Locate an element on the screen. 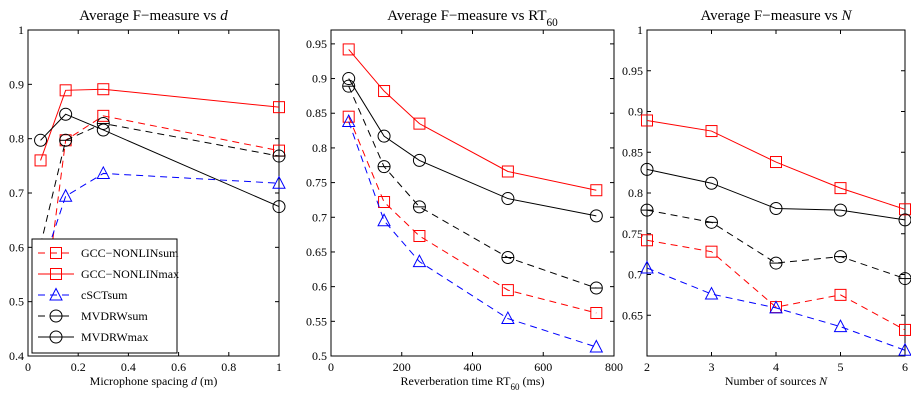 The width and height of the screenshot is (911, 396). series-MVDRWmax is located at coordinates (775, 194).